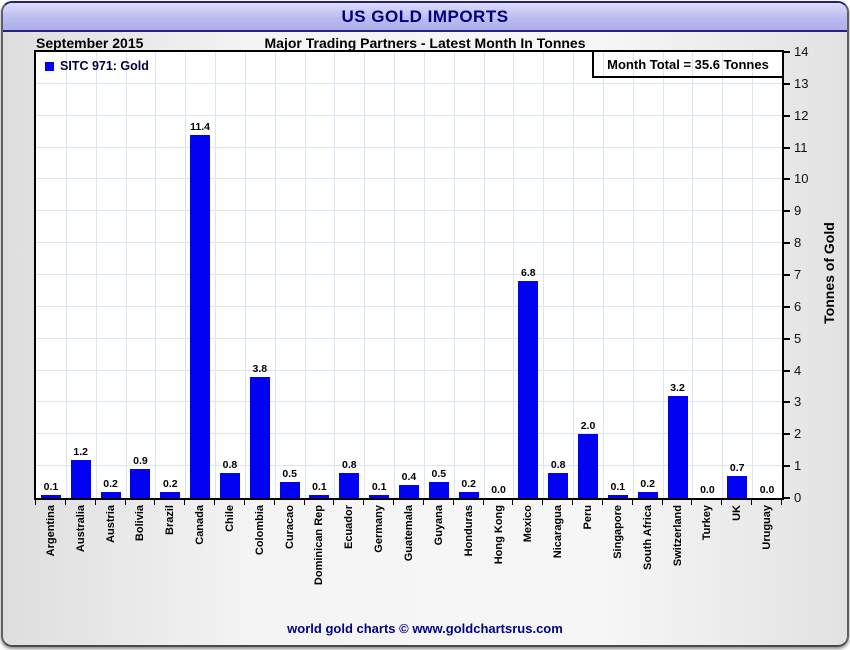 This screenshot has height=650, width=850. I want to click on bar-column: 0.7, so click(737, 275).